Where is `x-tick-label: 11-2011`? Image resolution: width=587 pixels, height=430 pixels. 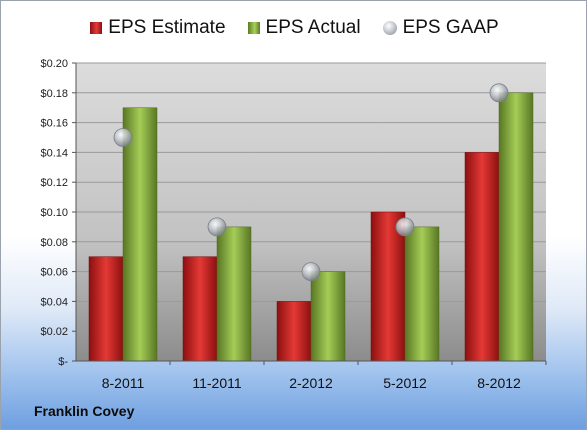
x-tick-label: 11-2011 is located at coordinates (217, 383).